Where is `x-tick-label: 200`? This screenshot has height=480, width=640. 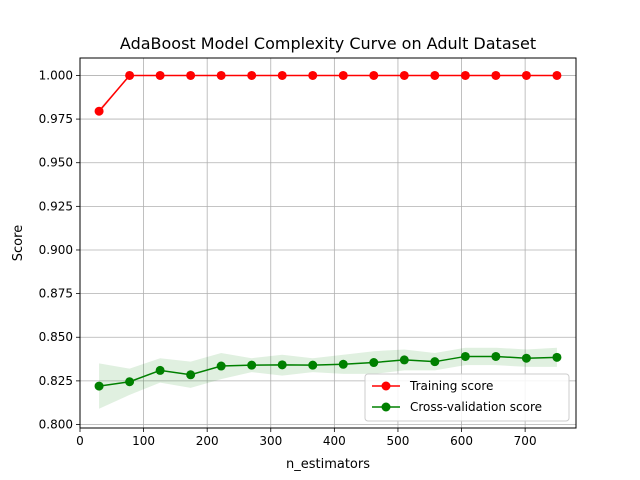
x-tick-label: 200 is located at coordinates (207, 441).